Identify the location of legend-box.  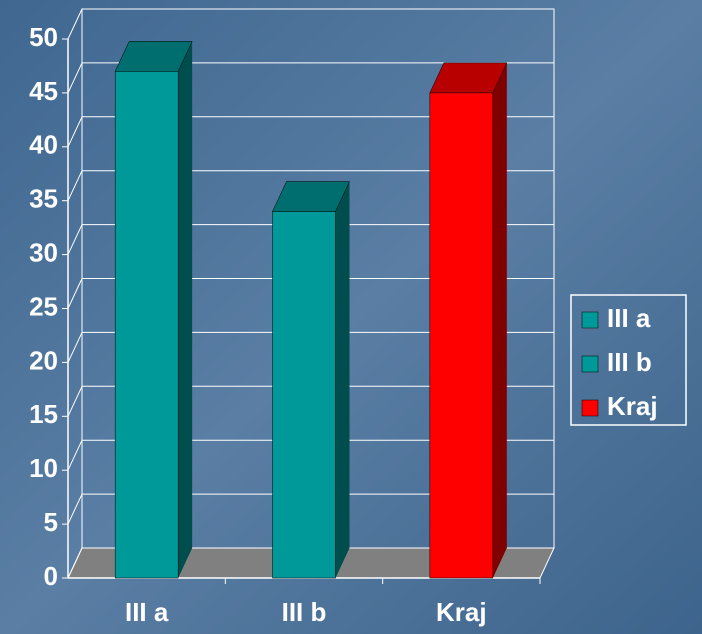
(628, 360).